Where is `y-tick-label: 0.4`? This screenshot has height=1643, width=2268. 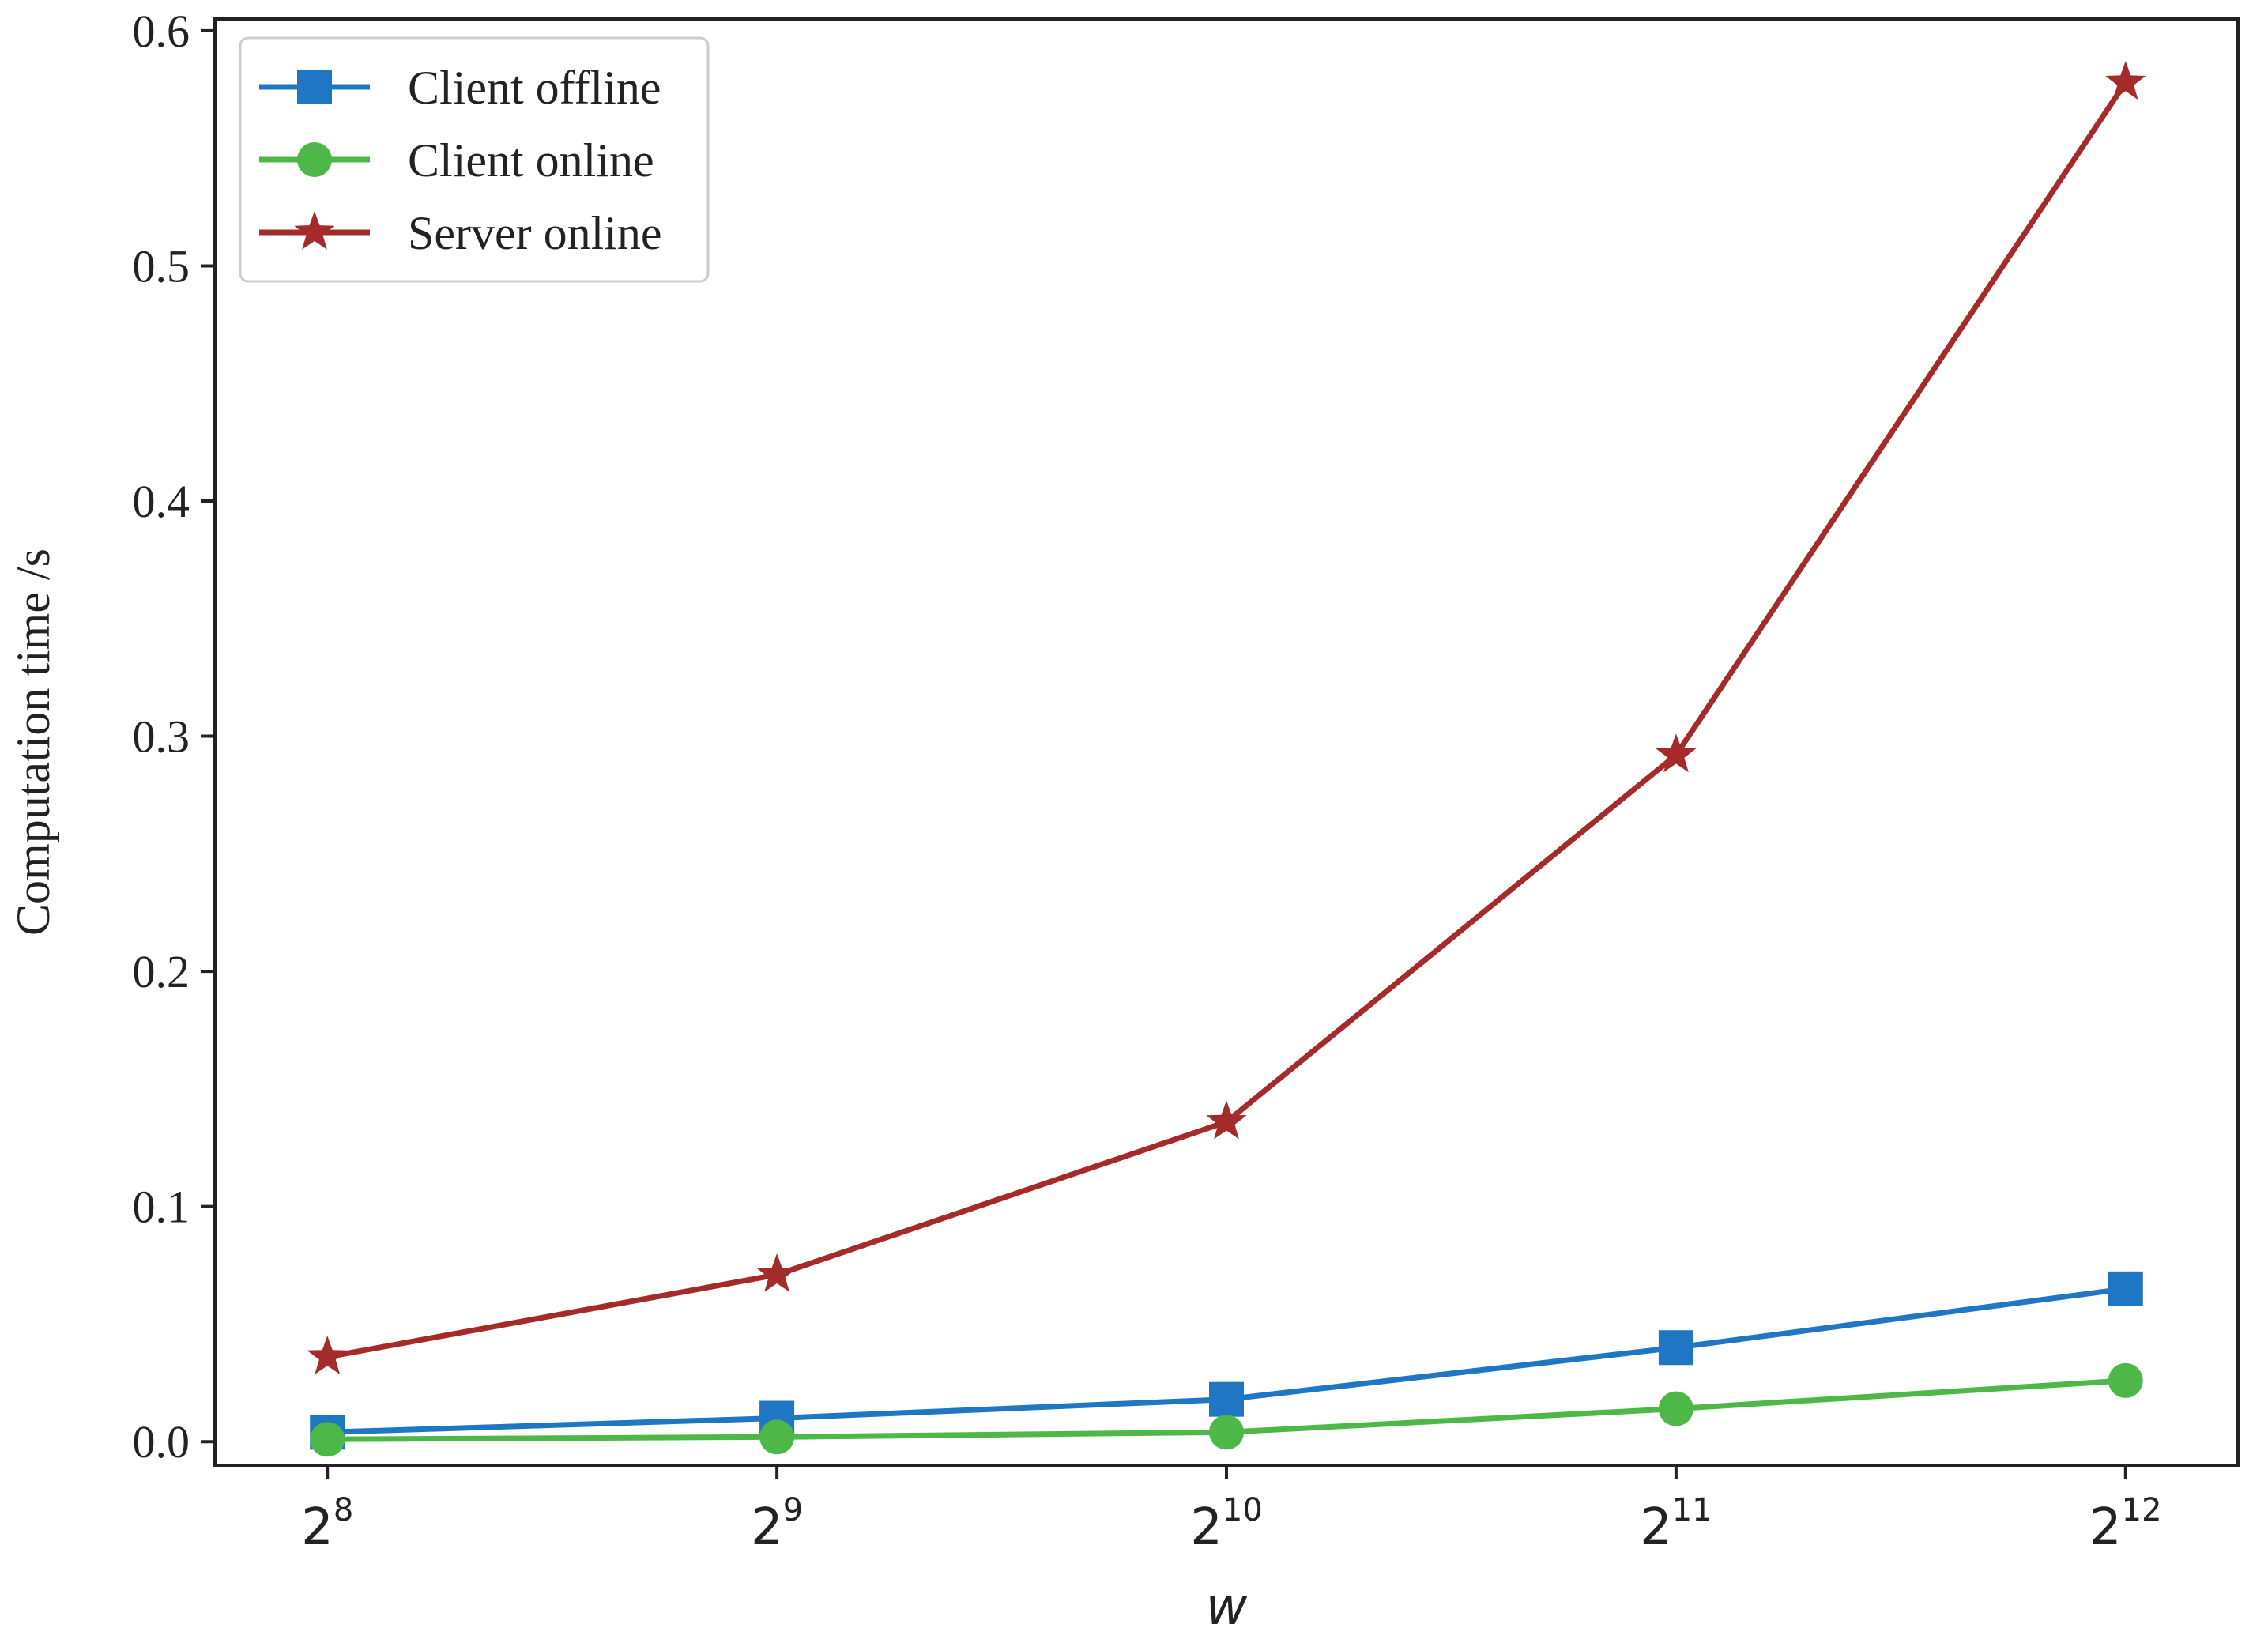 y-tick-label: 0.4 is located at coordinates (161, 502).